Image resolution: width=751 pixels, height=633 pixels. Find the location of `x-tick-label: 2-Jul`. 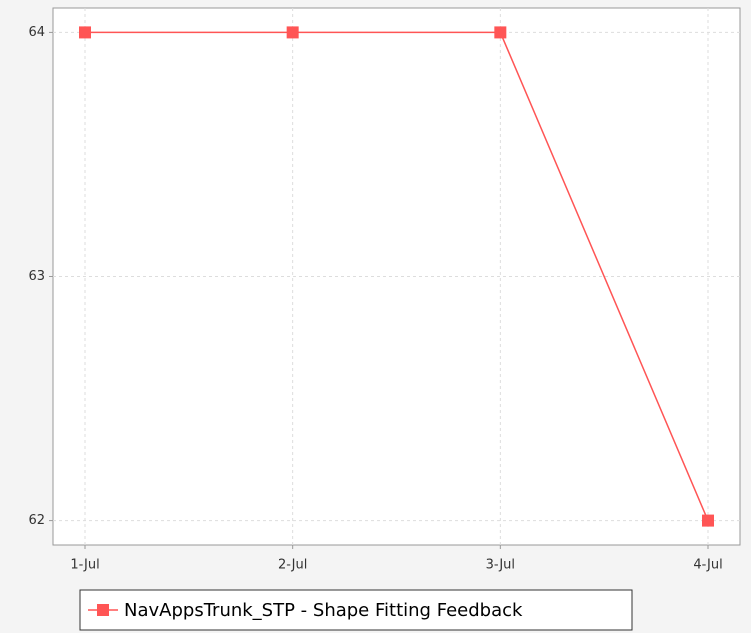

x-tick-label: 2-Jul is located at coordinates (292, 565).